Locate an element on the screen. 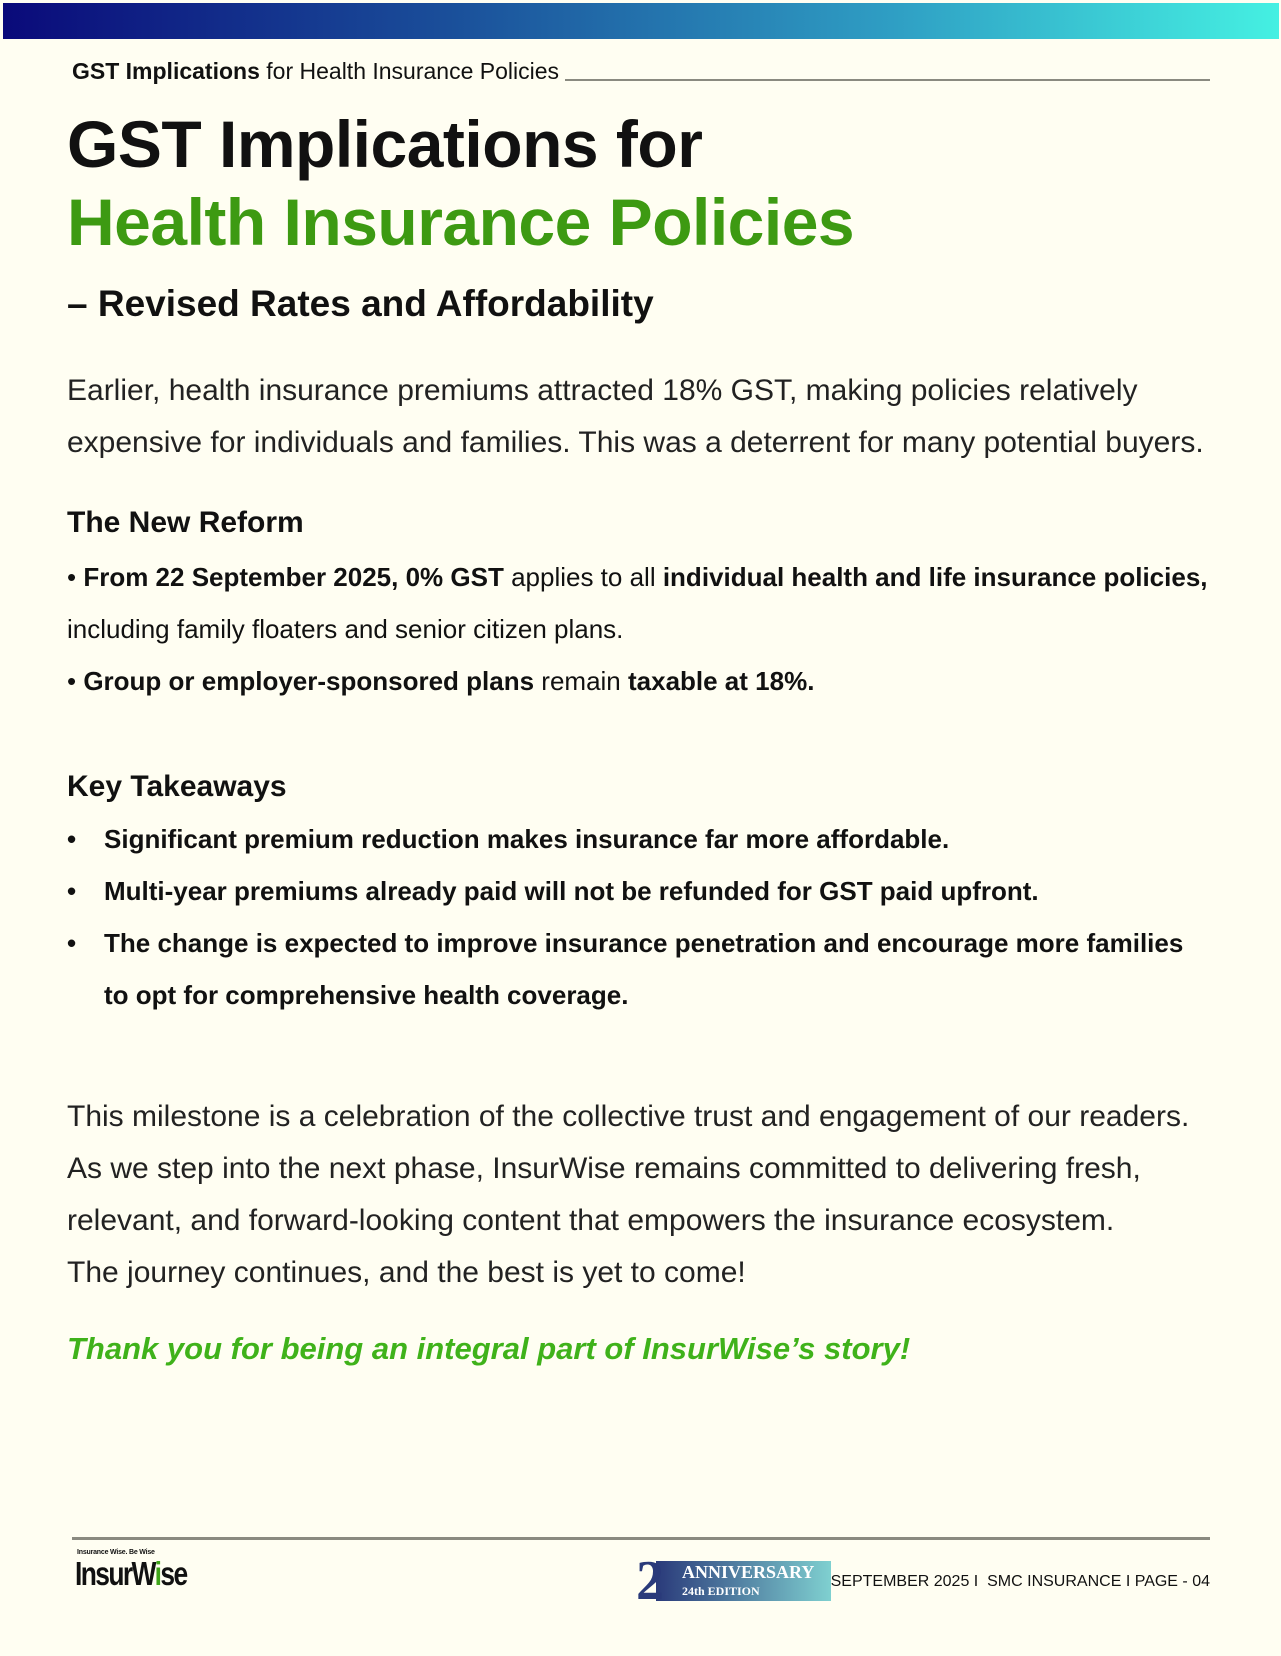 The width and height of the screenshot is (1281, 1656). page-title-line1: GST Implications for is located at coordinates (385, 144).